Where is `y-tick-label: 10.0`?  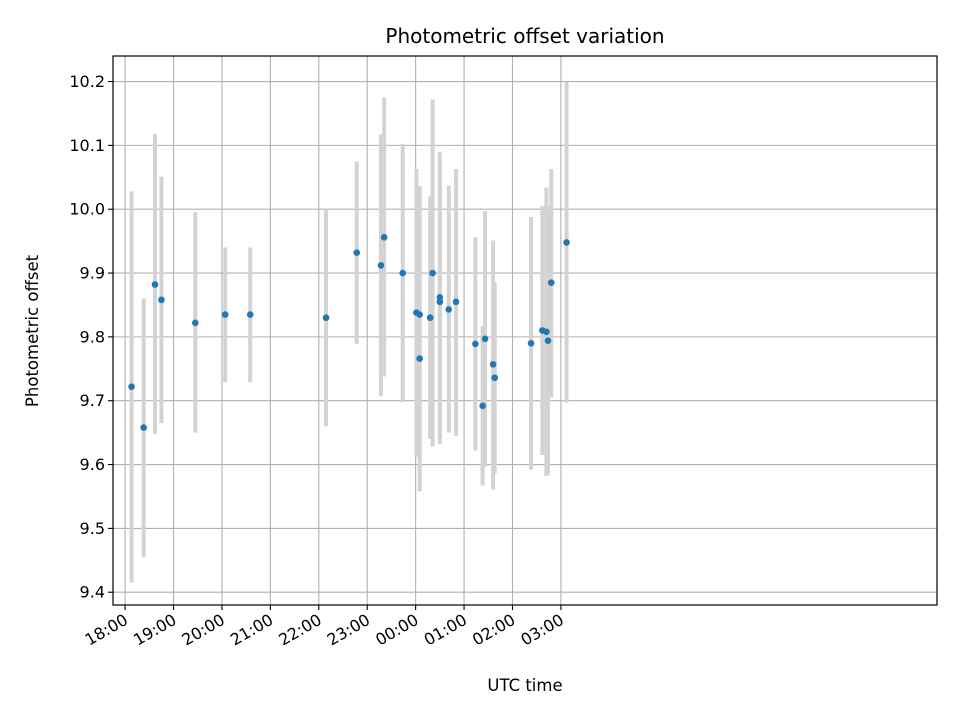 y-tick-label: 10.0 is located at coordinates (87, 209).